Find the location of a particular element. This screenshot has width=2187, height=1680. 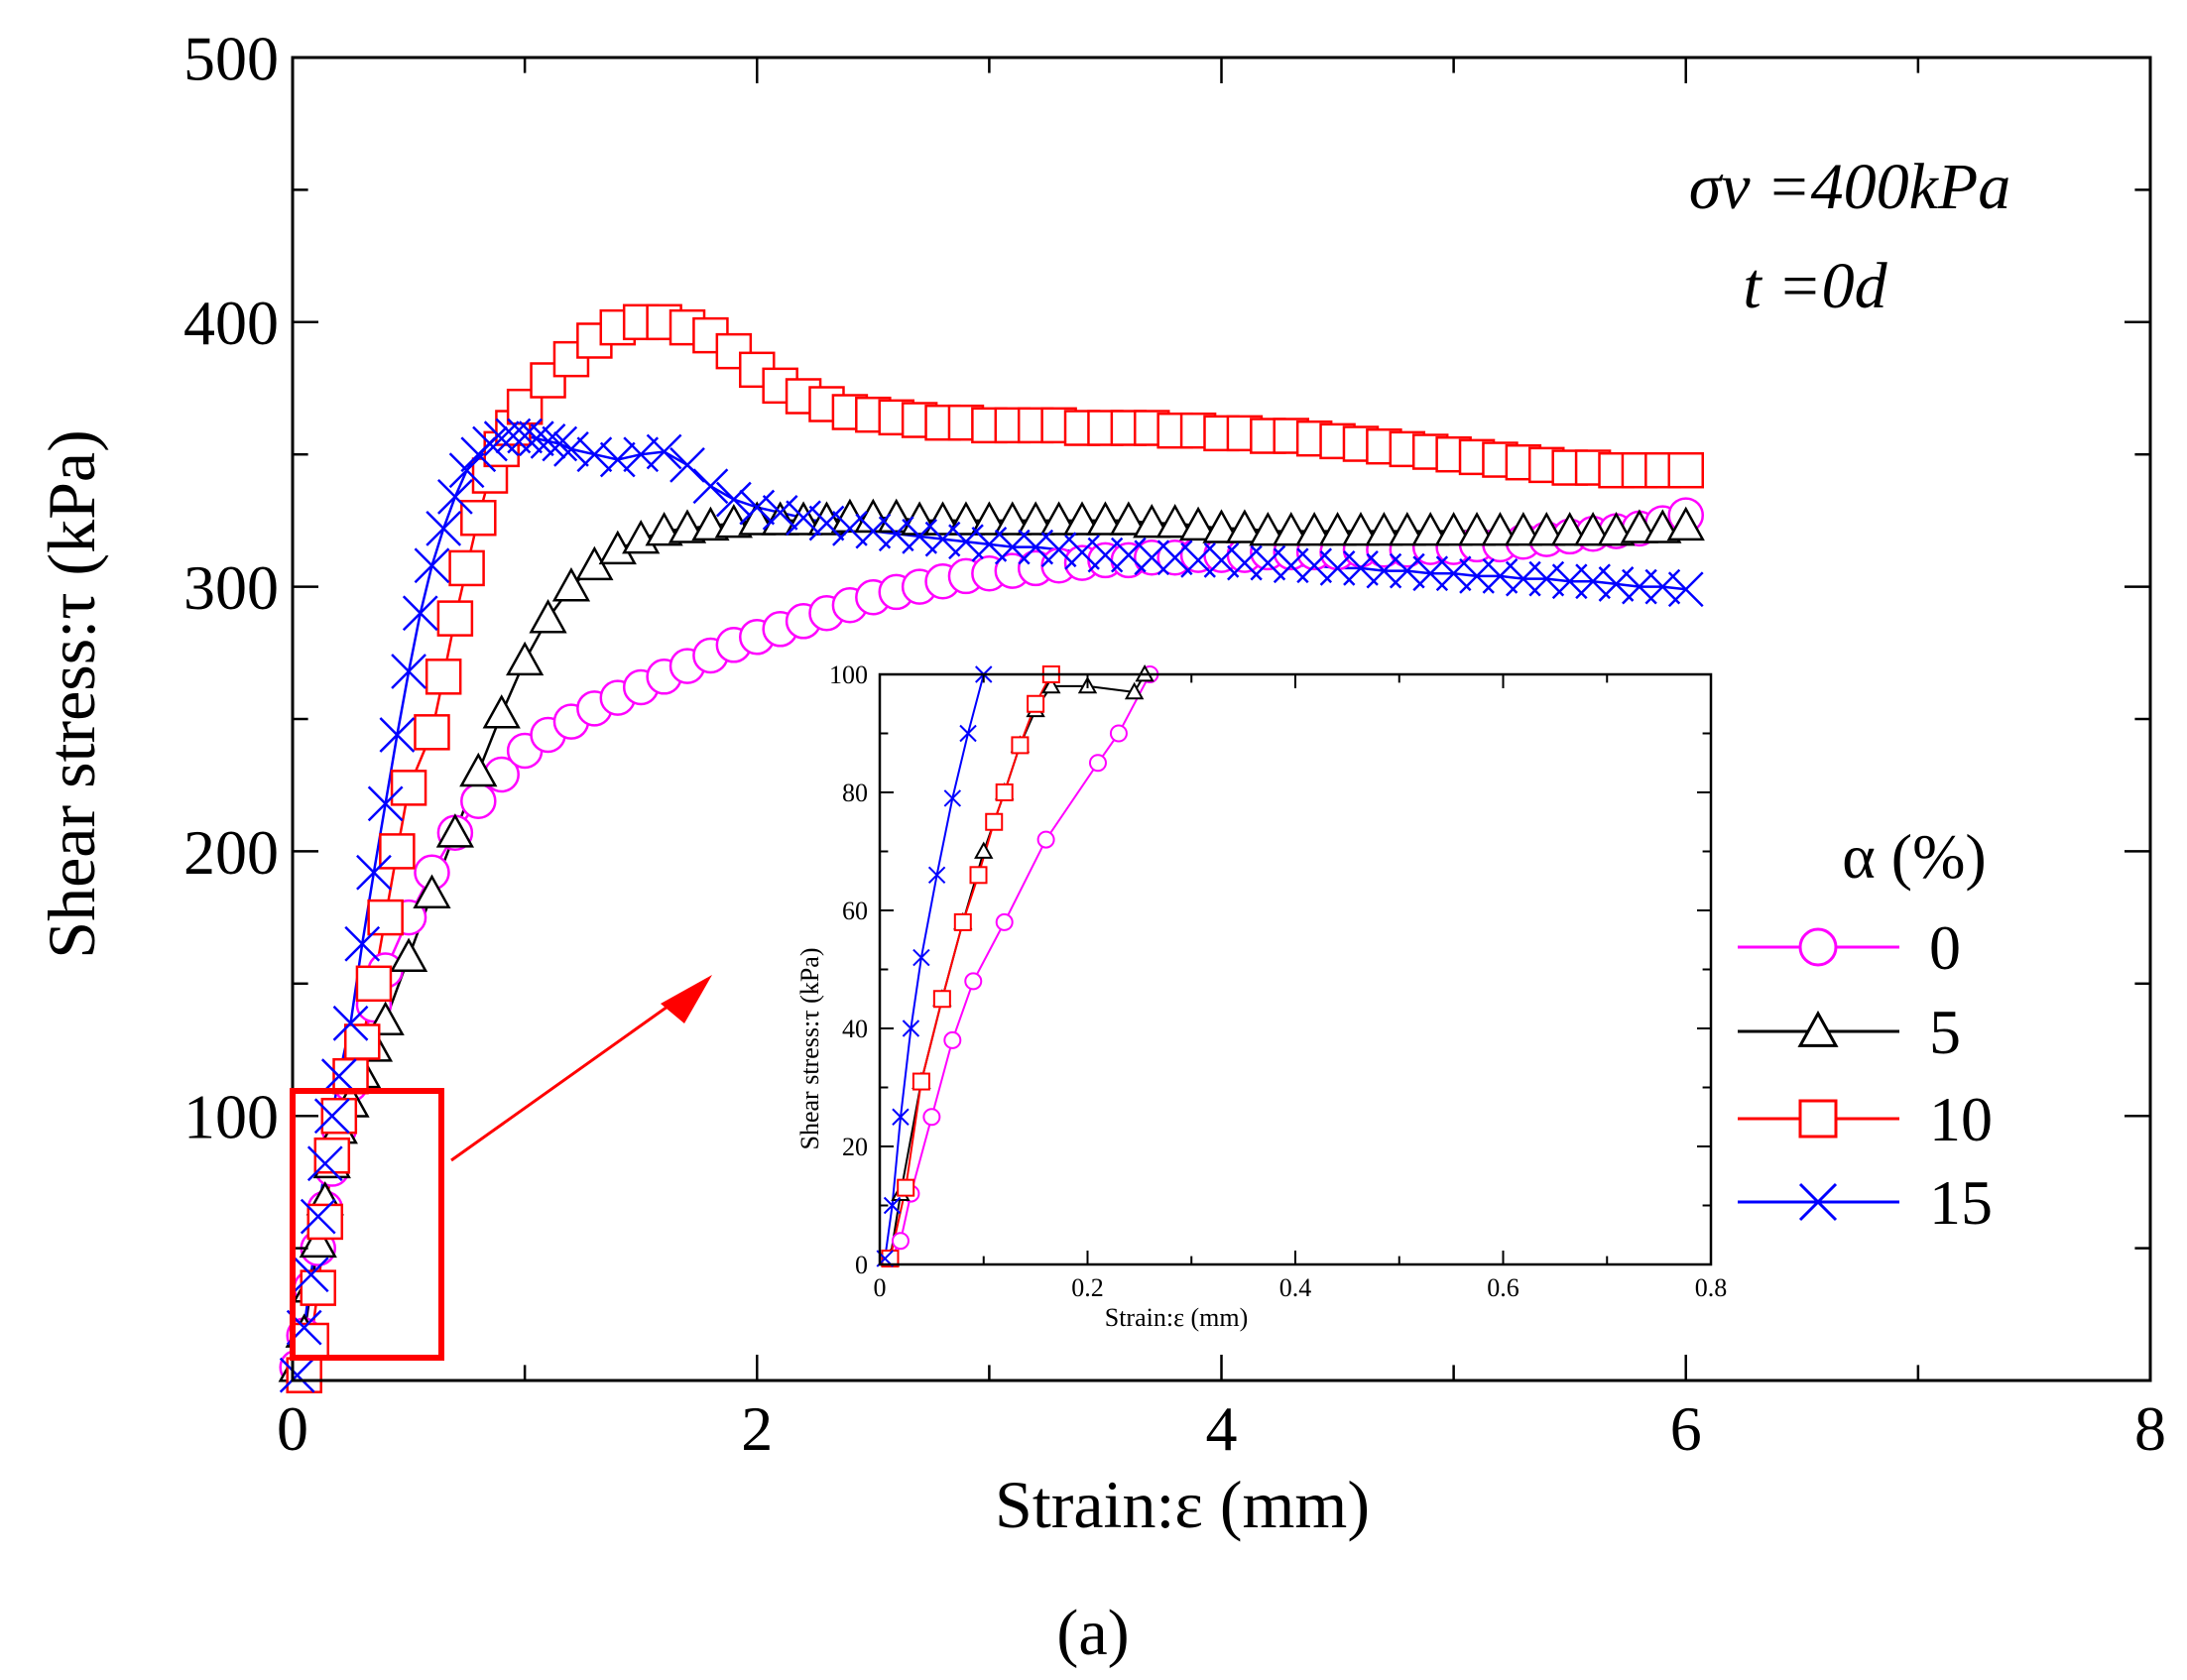

legend-label-10: 10 is located at coordinates (1961, 1119).